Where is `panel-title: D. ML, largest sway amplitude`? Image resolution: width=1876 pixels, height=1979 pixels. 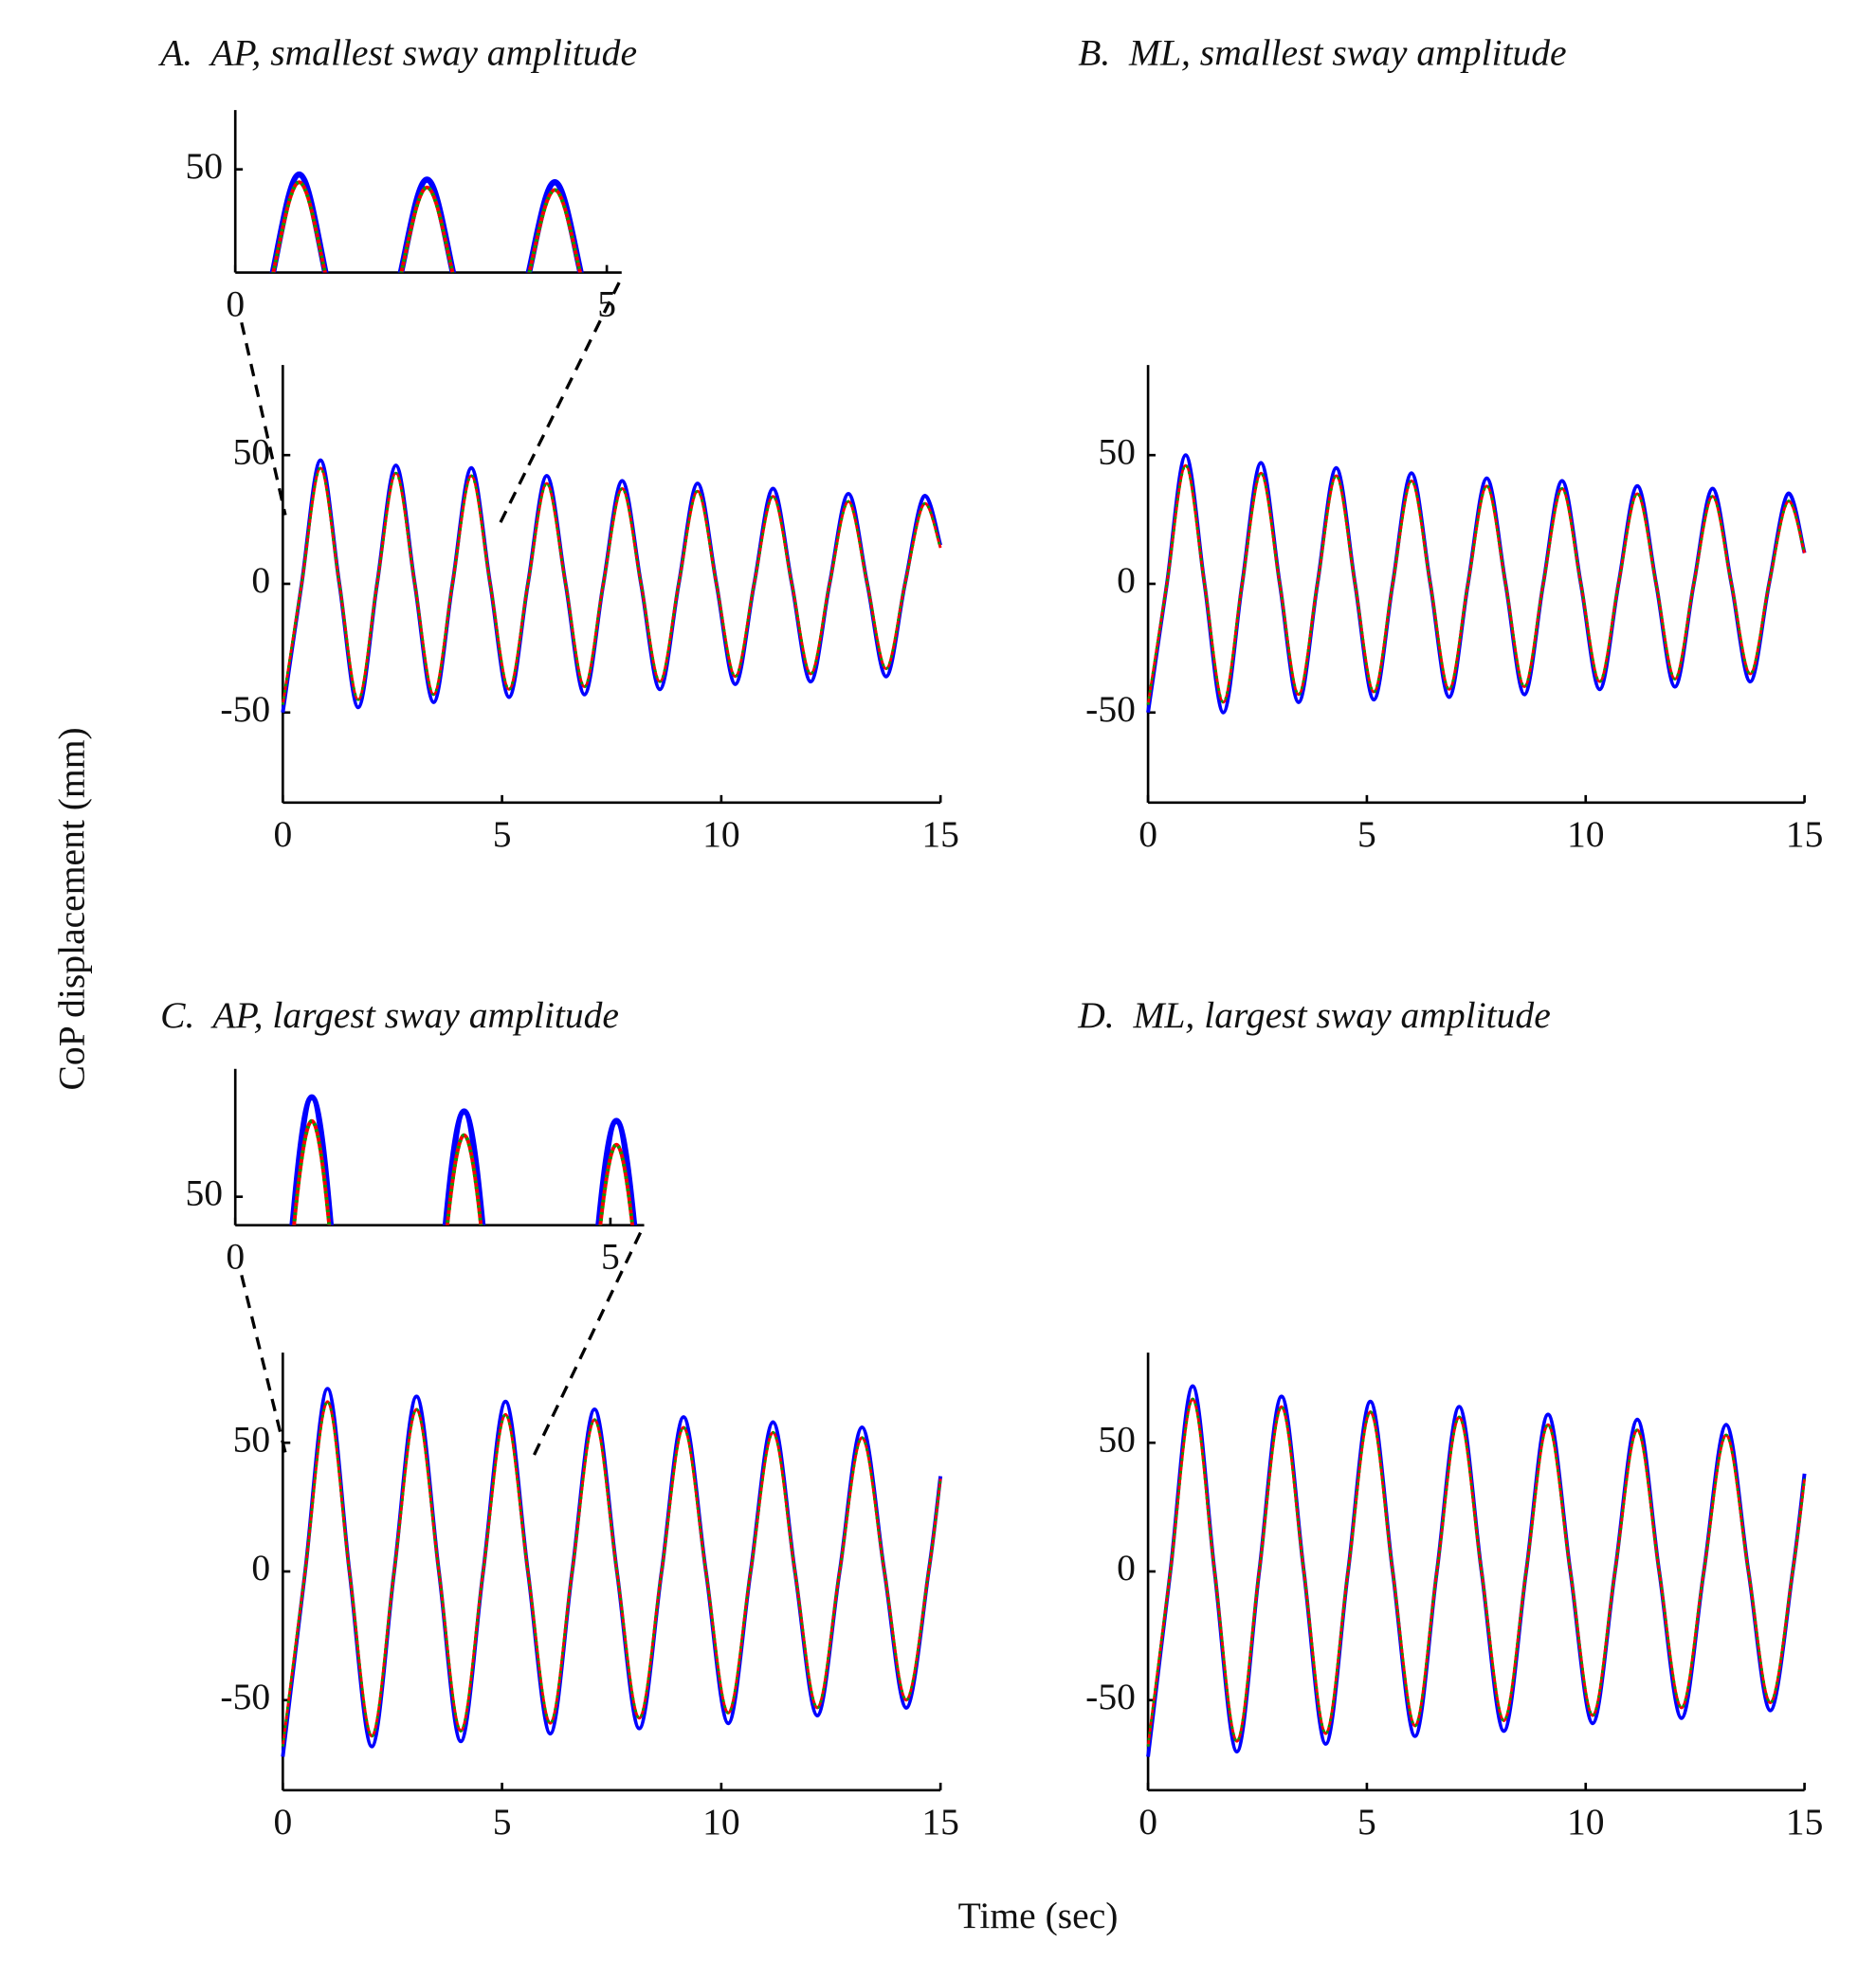
panel-title: D. ML, largest sway amplitude is located at coordinates (1314, 1015).